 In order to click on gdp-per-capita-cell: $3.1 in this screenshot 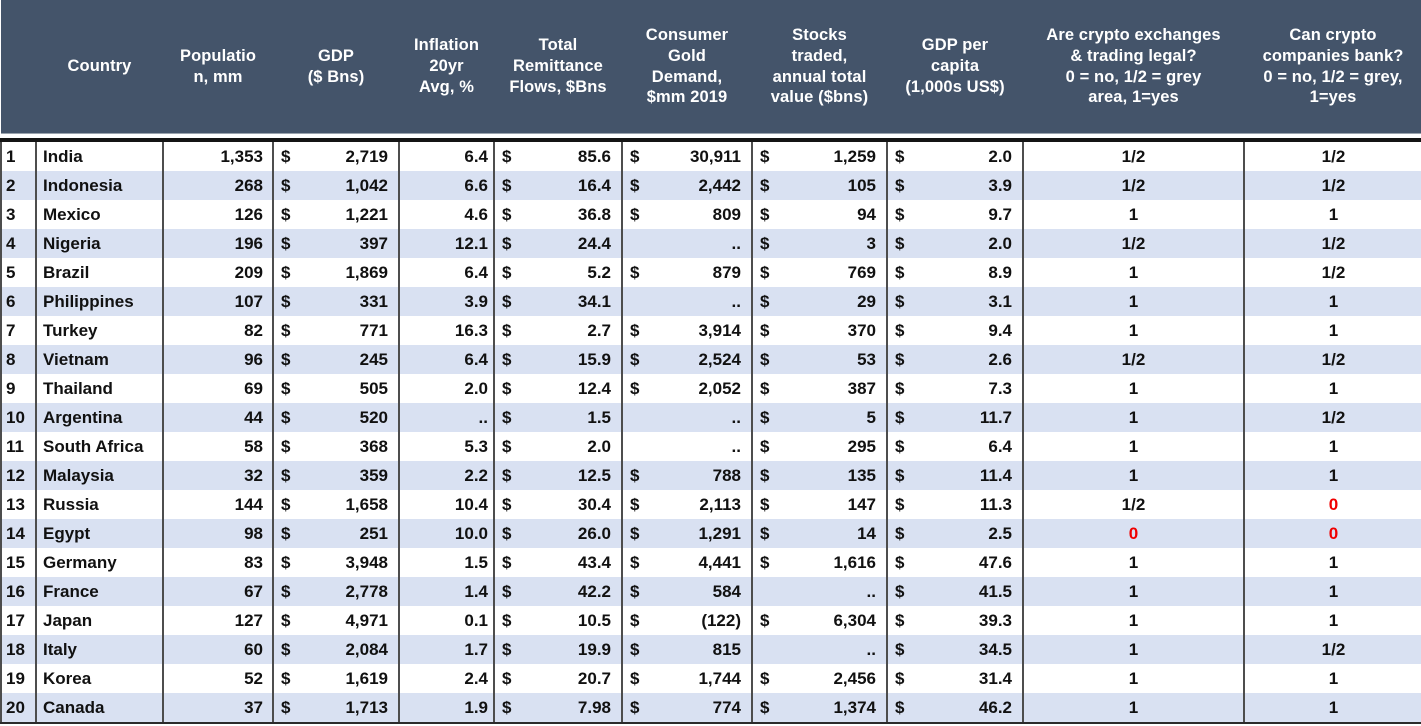, I will do `click(955, 301)`.